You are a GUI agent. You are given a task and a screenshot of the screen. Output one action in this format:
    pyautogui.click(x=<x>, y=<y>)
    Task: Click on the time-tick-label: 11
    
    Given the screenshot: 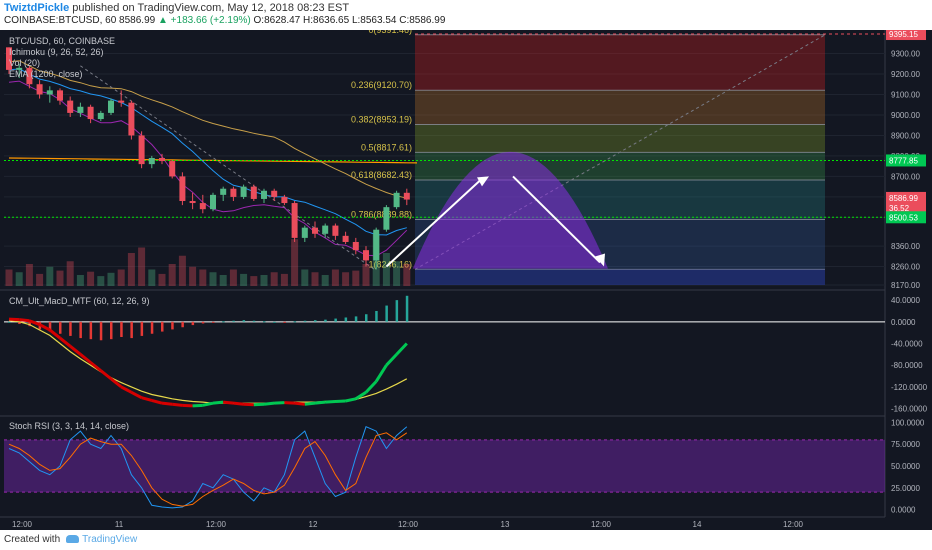 What is the action you would take?
    pyautogui.click(x=119, y=524)
    